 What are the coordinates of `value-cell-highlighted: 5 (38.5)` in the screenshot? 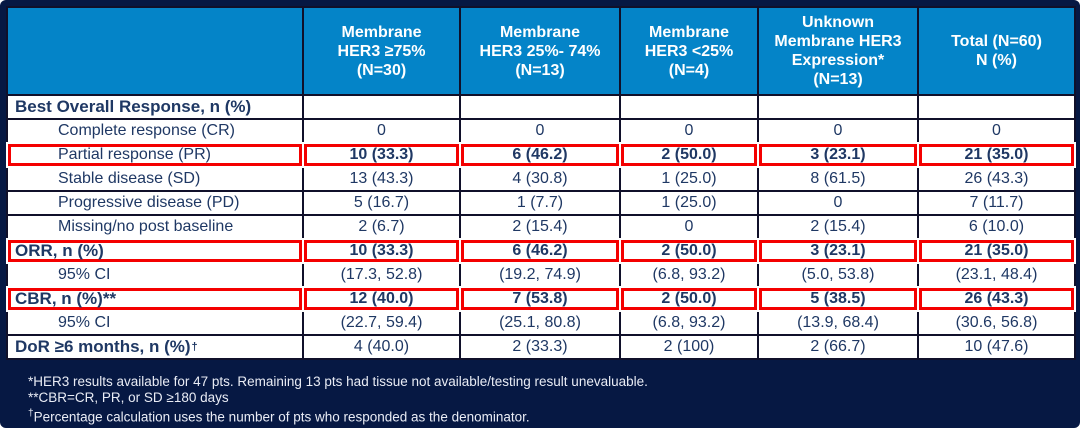 It's located at (838, 299).